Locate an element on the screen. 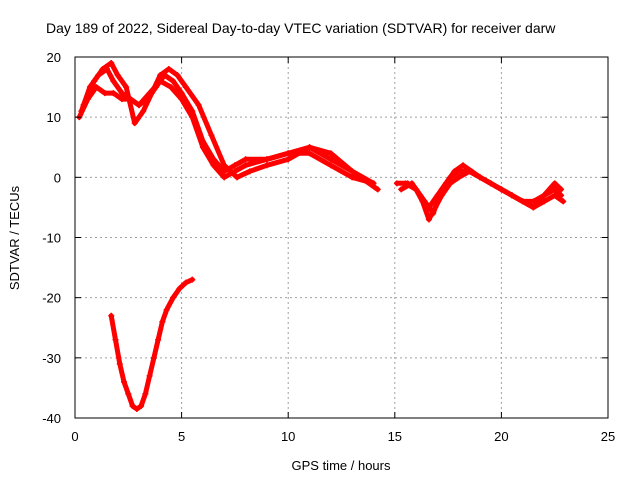  y-tick-label: 0 is located at coordinates (57, 177).